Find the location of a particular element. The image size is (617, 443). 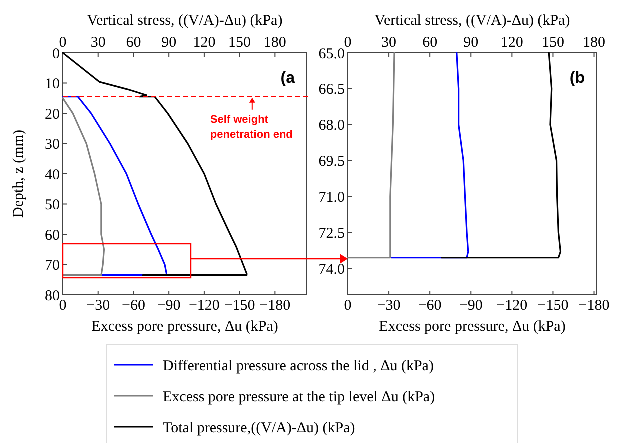

annotation: (a is located at coordinates (288, 78).